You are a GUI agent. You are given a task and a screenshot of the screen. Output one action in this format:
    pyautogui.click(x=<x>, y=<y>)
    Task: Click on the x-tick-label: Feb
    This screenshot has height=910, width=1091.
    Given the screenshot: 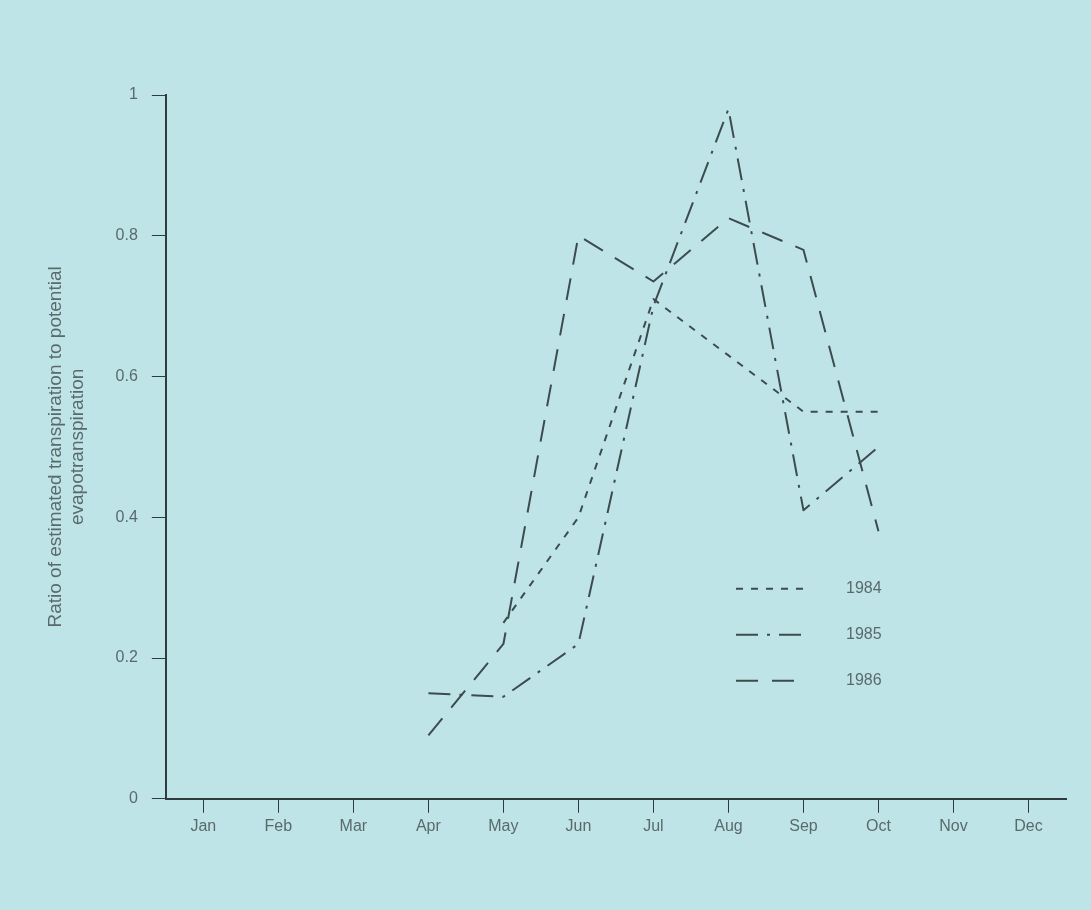 What is the action you would take?
    pyautogui.click(x=278, y=825)
    